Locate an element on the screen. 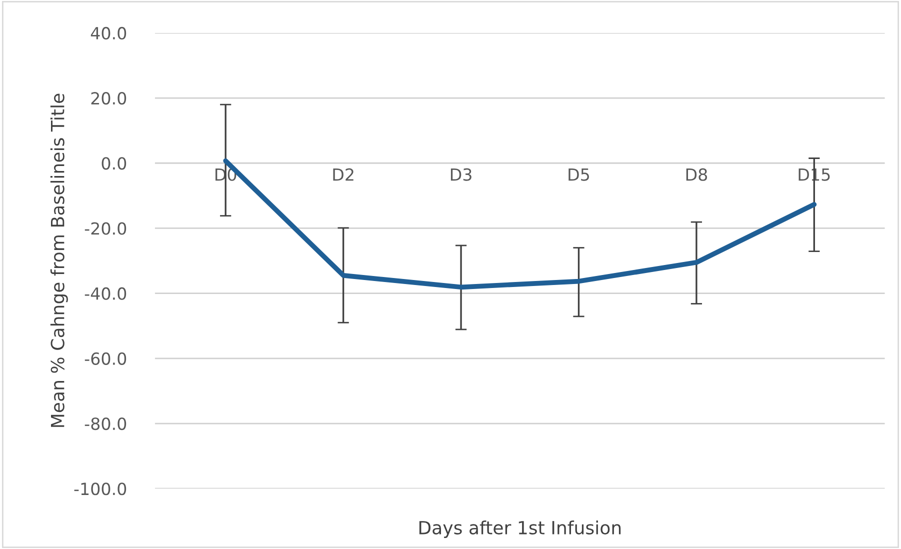 This screenshot has width=901, height=549. y-tick-label: -20.0 is located at coordinates (105, 228).